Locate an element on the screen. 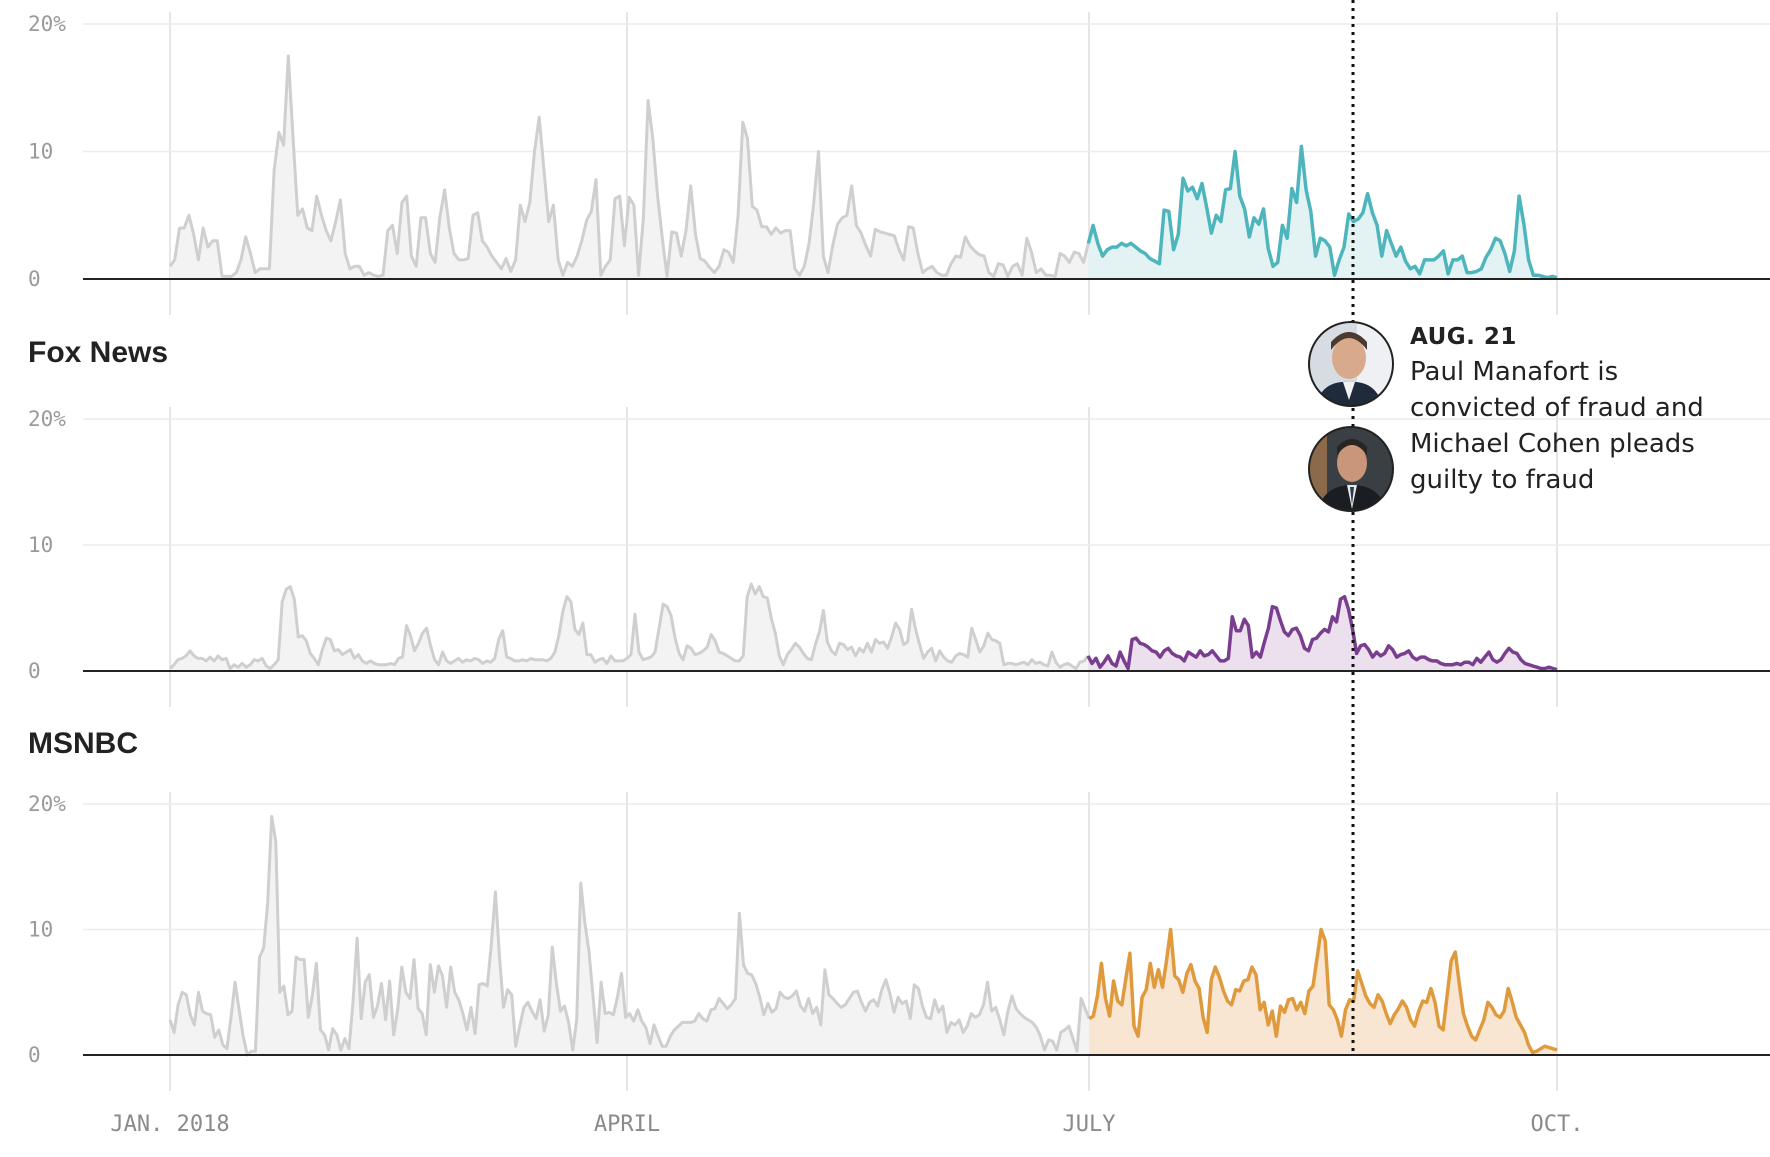 This screenshot has width=1770, height=1157. annotation-date: AUG. 21 is located at coordinates (1463, 337).